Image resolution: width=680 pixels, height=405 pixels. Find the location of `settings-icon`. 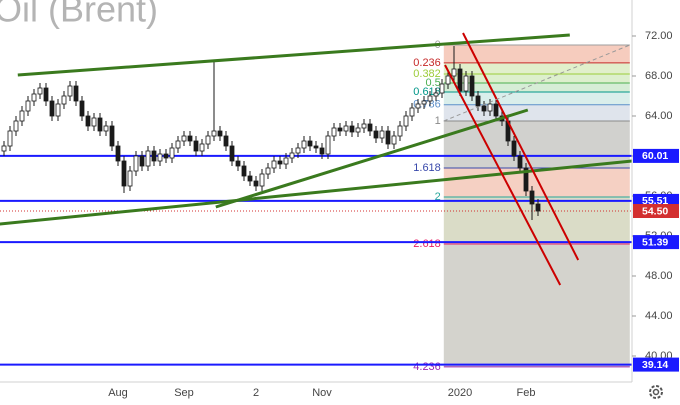

settings-icon is located at coordinates (656, 392).